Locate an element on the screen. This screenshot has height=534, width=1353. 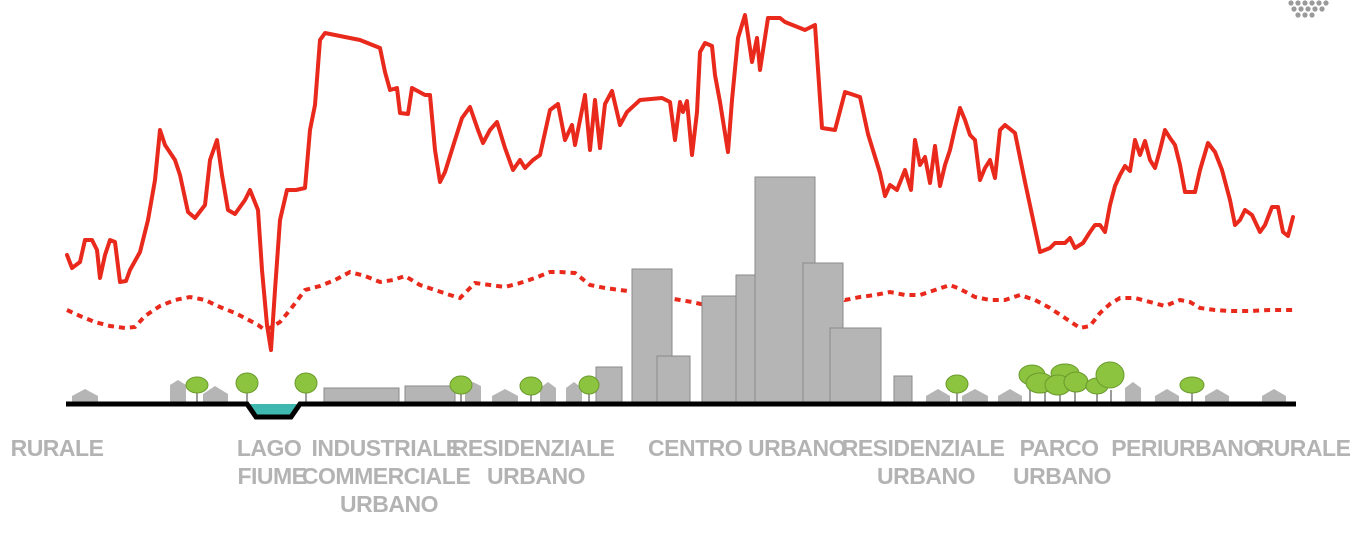
industrial-building is located at coordinates (430, 395).